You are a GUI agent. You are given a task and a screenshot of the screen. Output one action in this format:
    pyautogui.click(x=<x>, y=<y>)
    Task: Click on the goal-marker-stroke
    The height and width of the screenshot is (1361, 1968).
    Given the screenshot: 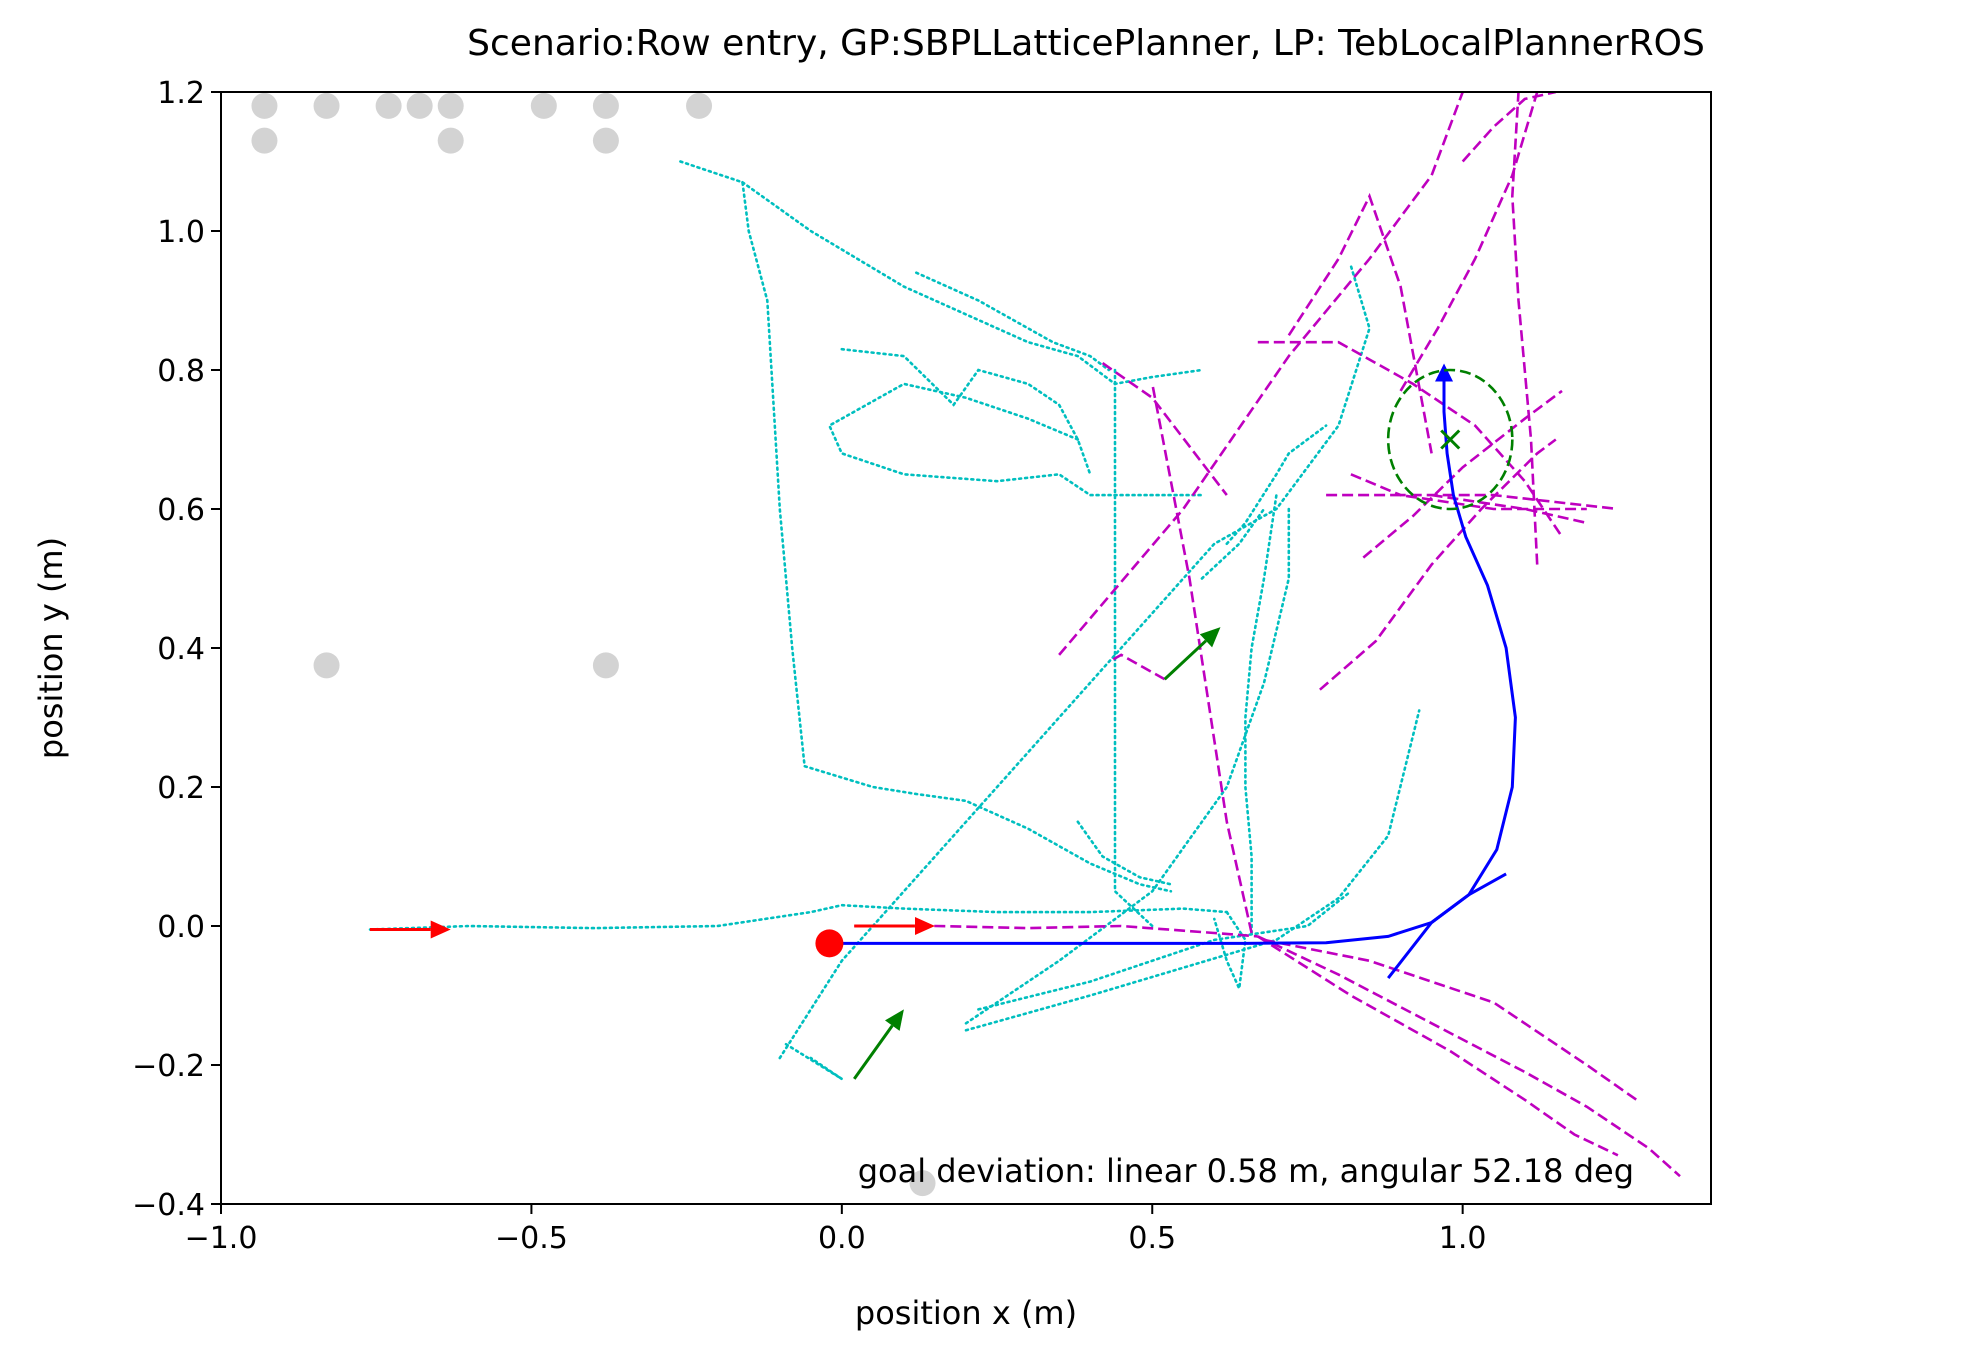 What is the action you would take?
    pyautogui.click(x=1450, y=439)
    